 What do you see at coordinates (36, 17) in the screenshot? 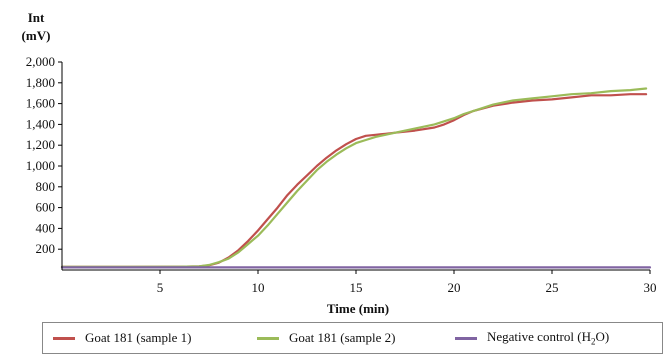
I see `y-axis-title-line1: Int` at bounding box center [36, 17].